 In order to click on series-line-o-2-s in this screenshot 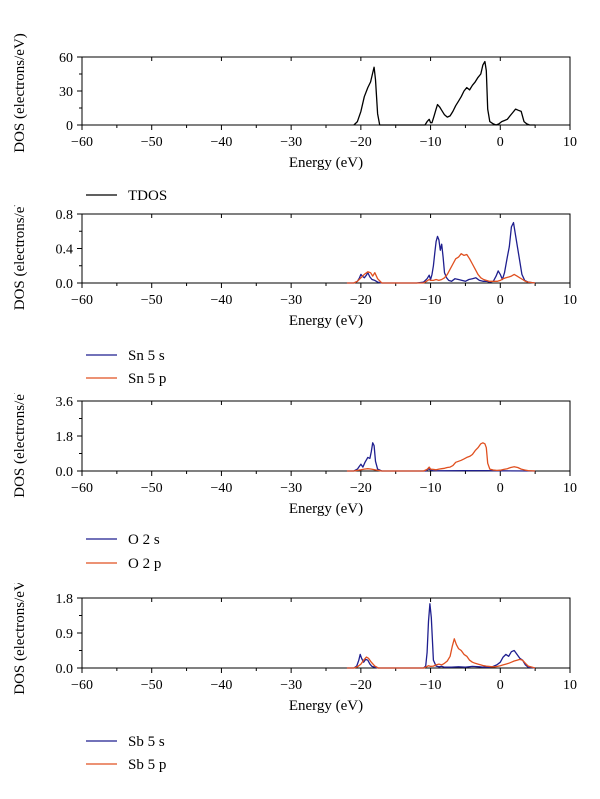, I will do `click(441, 457)`.